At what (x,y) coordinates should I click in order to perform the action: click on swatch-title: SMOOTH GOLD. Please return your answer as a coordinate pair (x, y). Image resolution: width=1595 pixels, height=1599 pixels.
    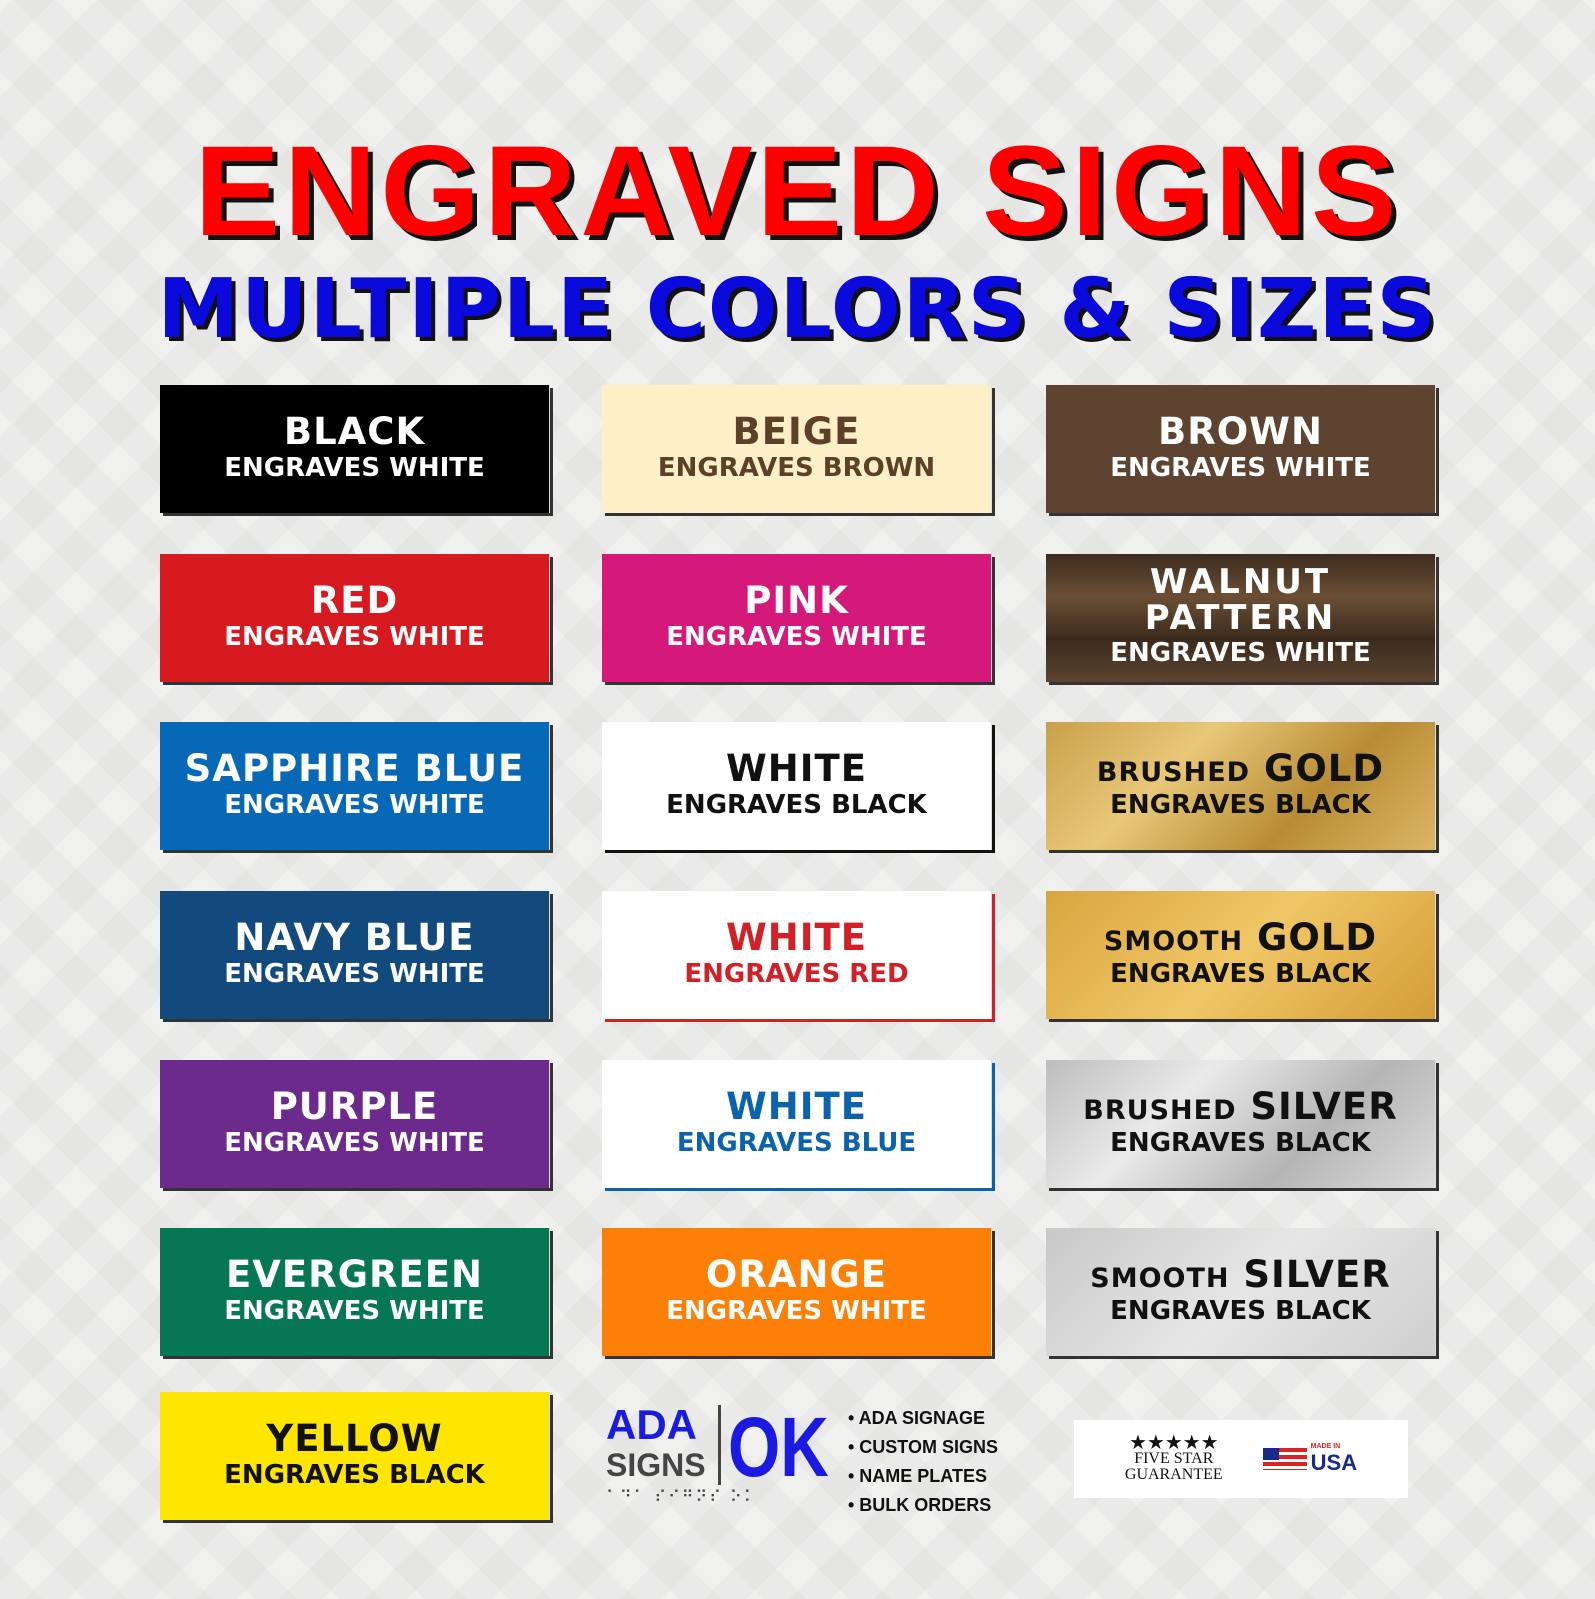
    Looking at the image, I should click on (1240, 937).